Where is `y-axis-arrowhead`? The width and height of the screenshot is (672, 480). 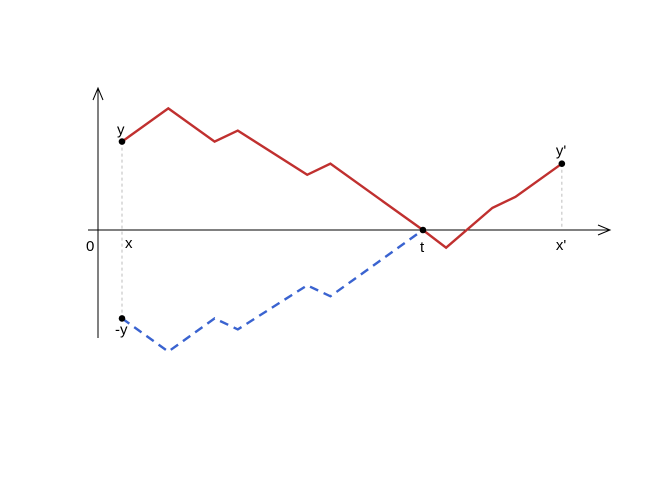 y-axis-arrowhead is located at coordinates (98, 93).